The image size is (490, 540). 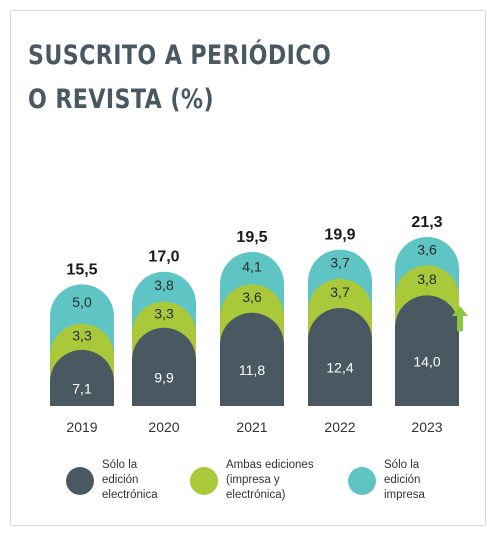 I want to click on value-label-both-2019: 3,3, so click(x=82, y=336).